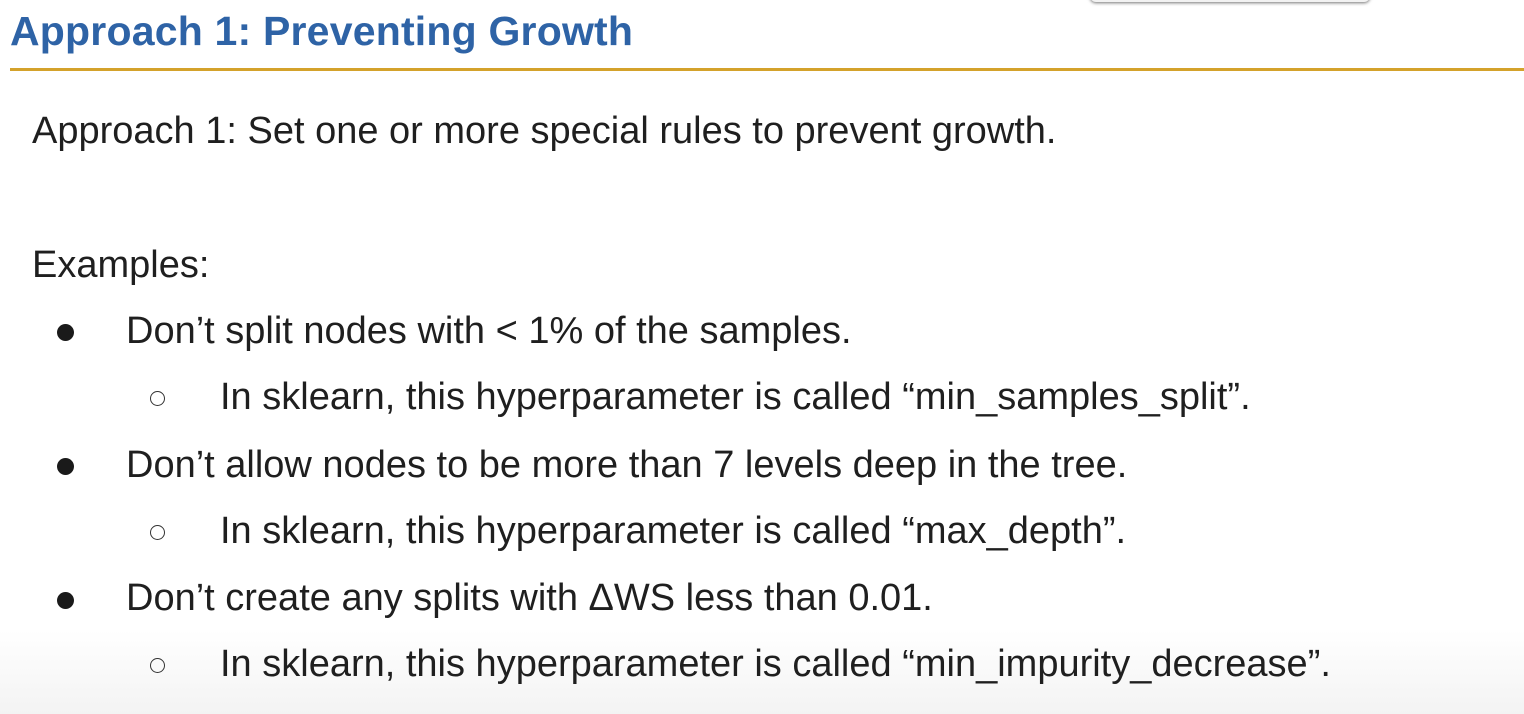 Image resolution: width=1524 pixels, height=714 pixels. What do you see at coordinates (121, 265) in the screenshot?
I see `examples-label: Examples:` at bounding box center [121, 265].